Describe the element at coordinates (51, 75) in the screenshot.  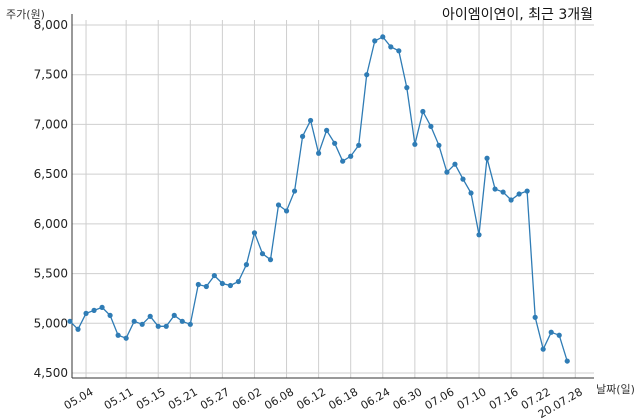
I see `y-tick-label: 7,500` at that location.